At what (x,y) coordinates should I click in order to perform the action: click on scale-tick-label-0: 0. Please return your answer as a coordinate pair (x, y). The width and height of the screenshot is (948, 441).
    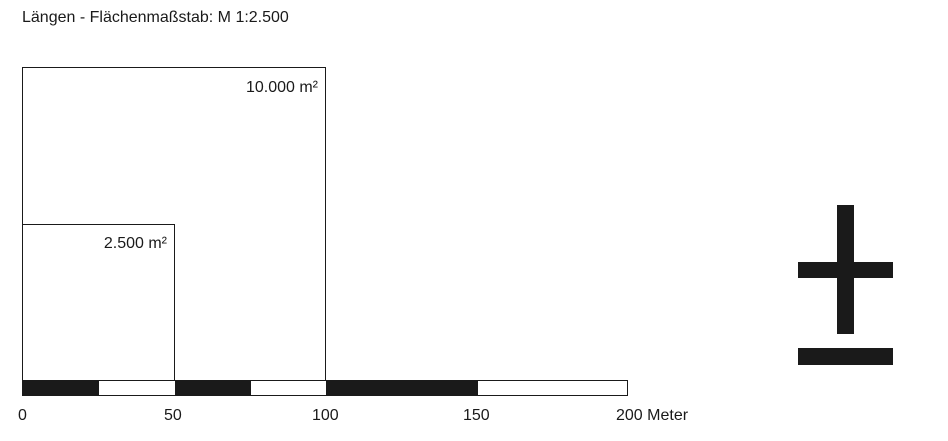
    Looking at the image, I should click on (22, 415).